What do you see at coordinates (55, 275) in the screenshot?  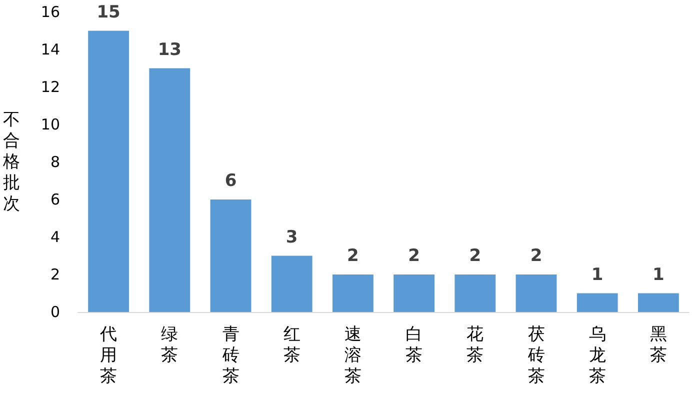 I see `y-tick-label: 2` at bounding box center [55, 275].